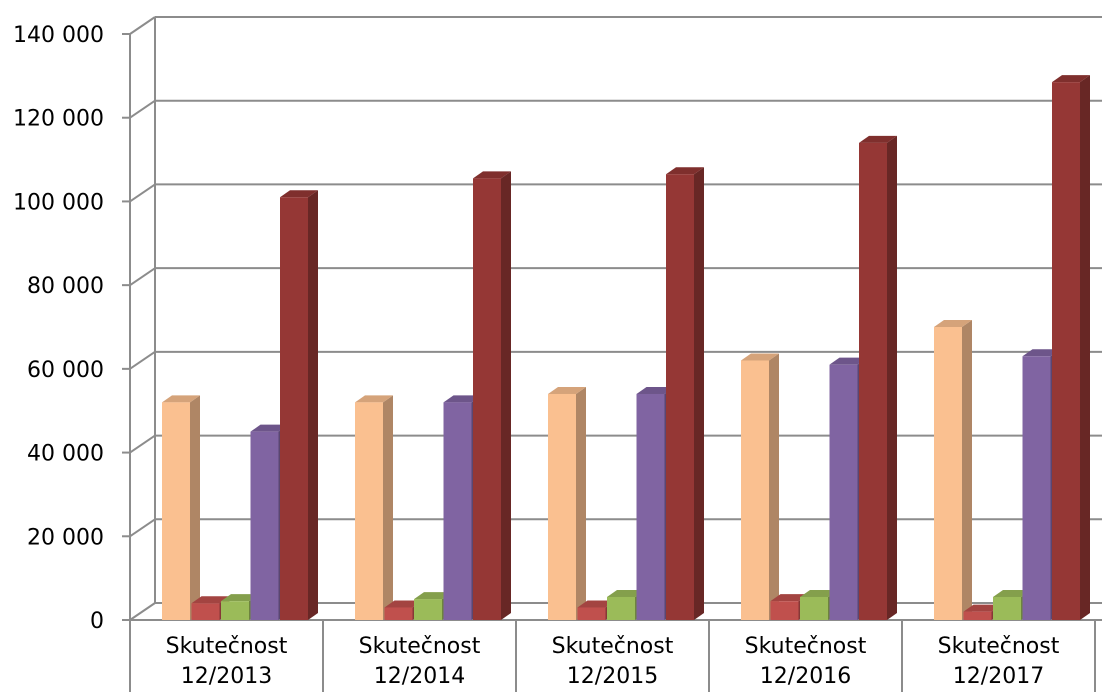 This screenshot has width=1102, height=697. Describe the element at coordinates (58, 119) in the screenshot. I see `y-tick-label: 120 000` at that location.